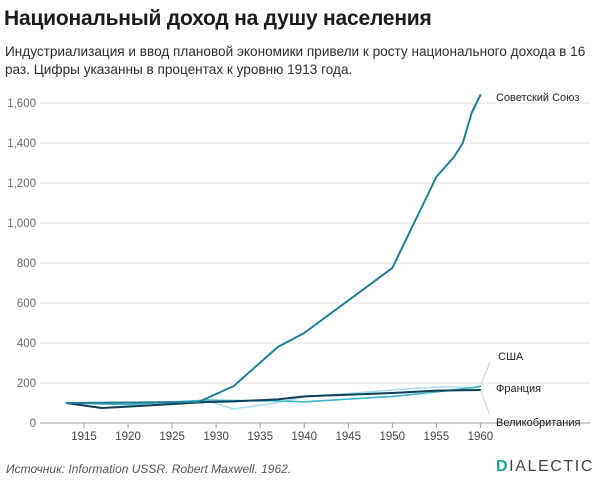 This screenshot has width=604, height=485. Describe the element at coordinates (518, 389) in the screenshot. I see `series-label-2: Франция` at that location.